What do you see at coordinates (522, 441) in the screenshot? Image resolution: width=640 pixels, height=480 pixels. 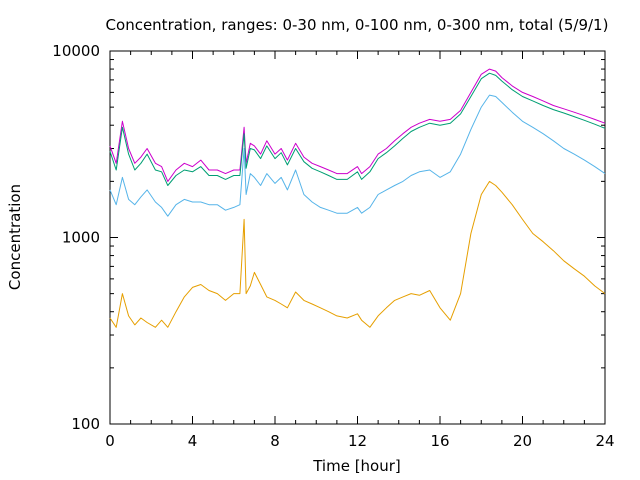 I see `x-tick-label: 20` at bounding box center [522, 441].